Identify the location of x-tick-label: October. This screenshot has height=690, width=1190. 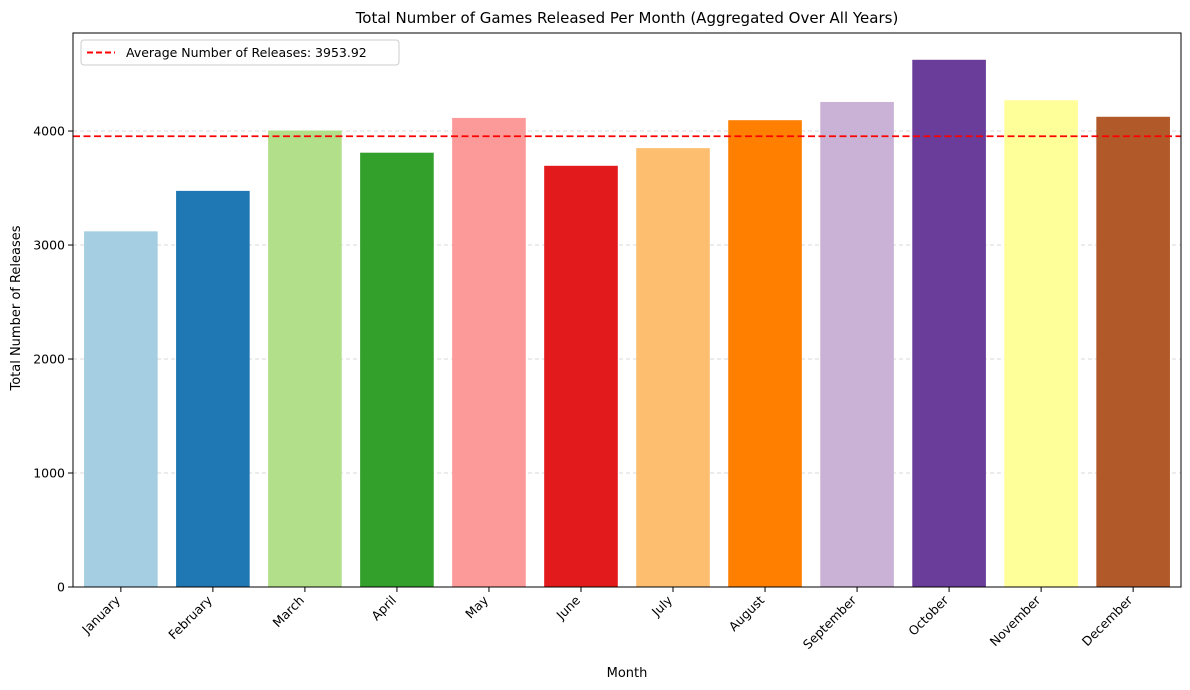
(928, 615).